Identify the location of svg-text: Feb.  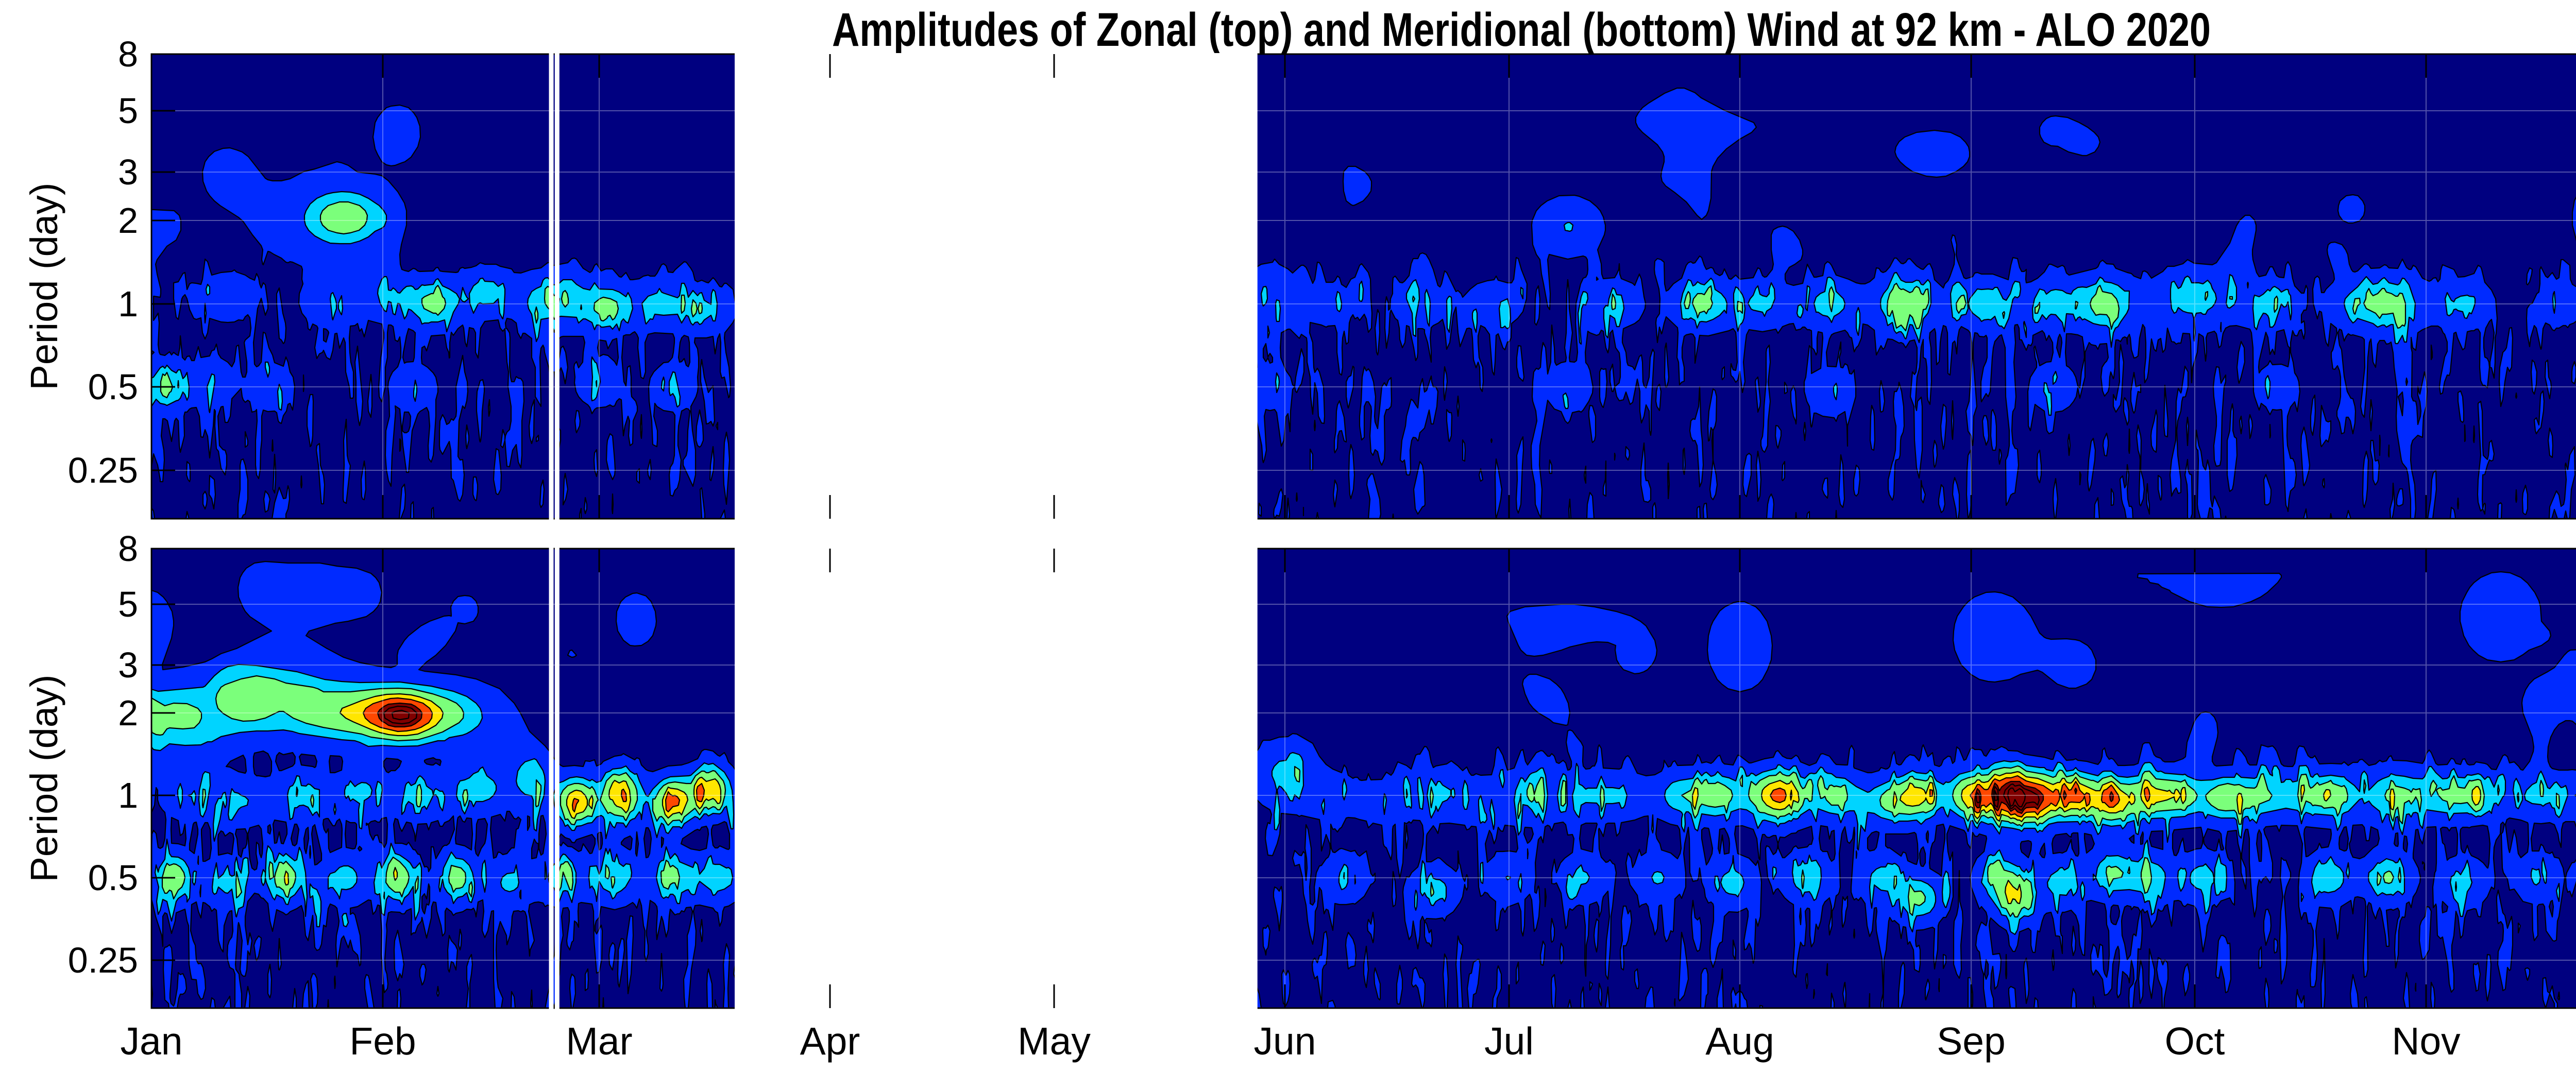
(382, 1041).